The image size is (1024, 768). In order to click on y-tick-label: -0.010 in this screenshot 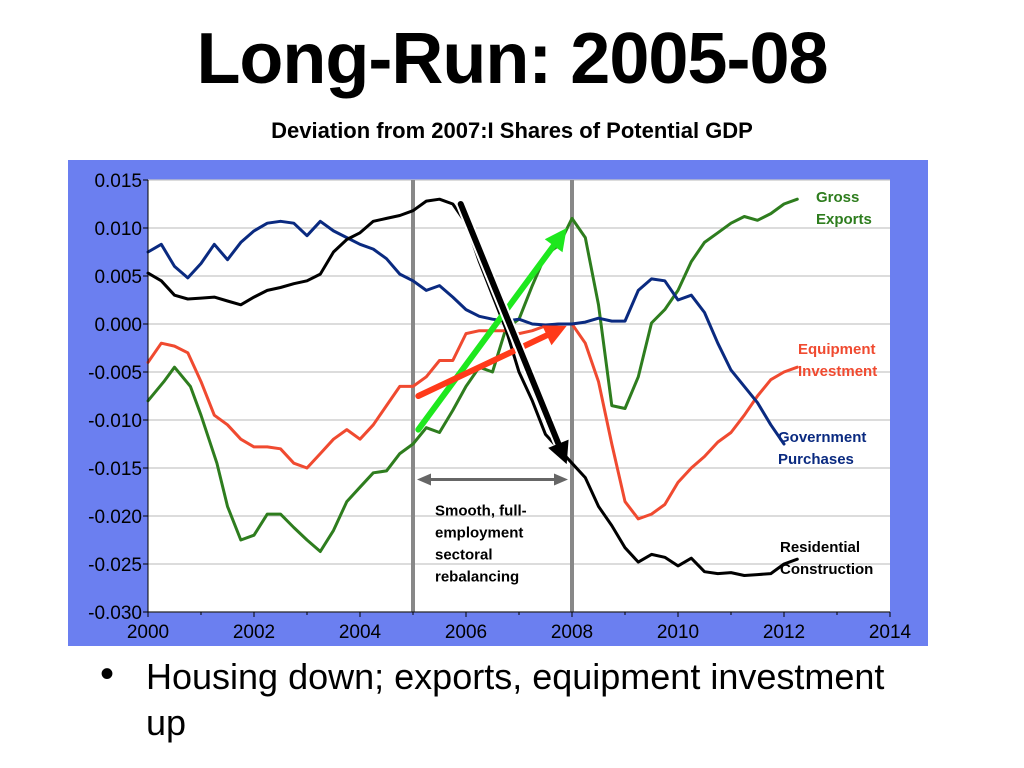, I will do `click(115, 421)`.